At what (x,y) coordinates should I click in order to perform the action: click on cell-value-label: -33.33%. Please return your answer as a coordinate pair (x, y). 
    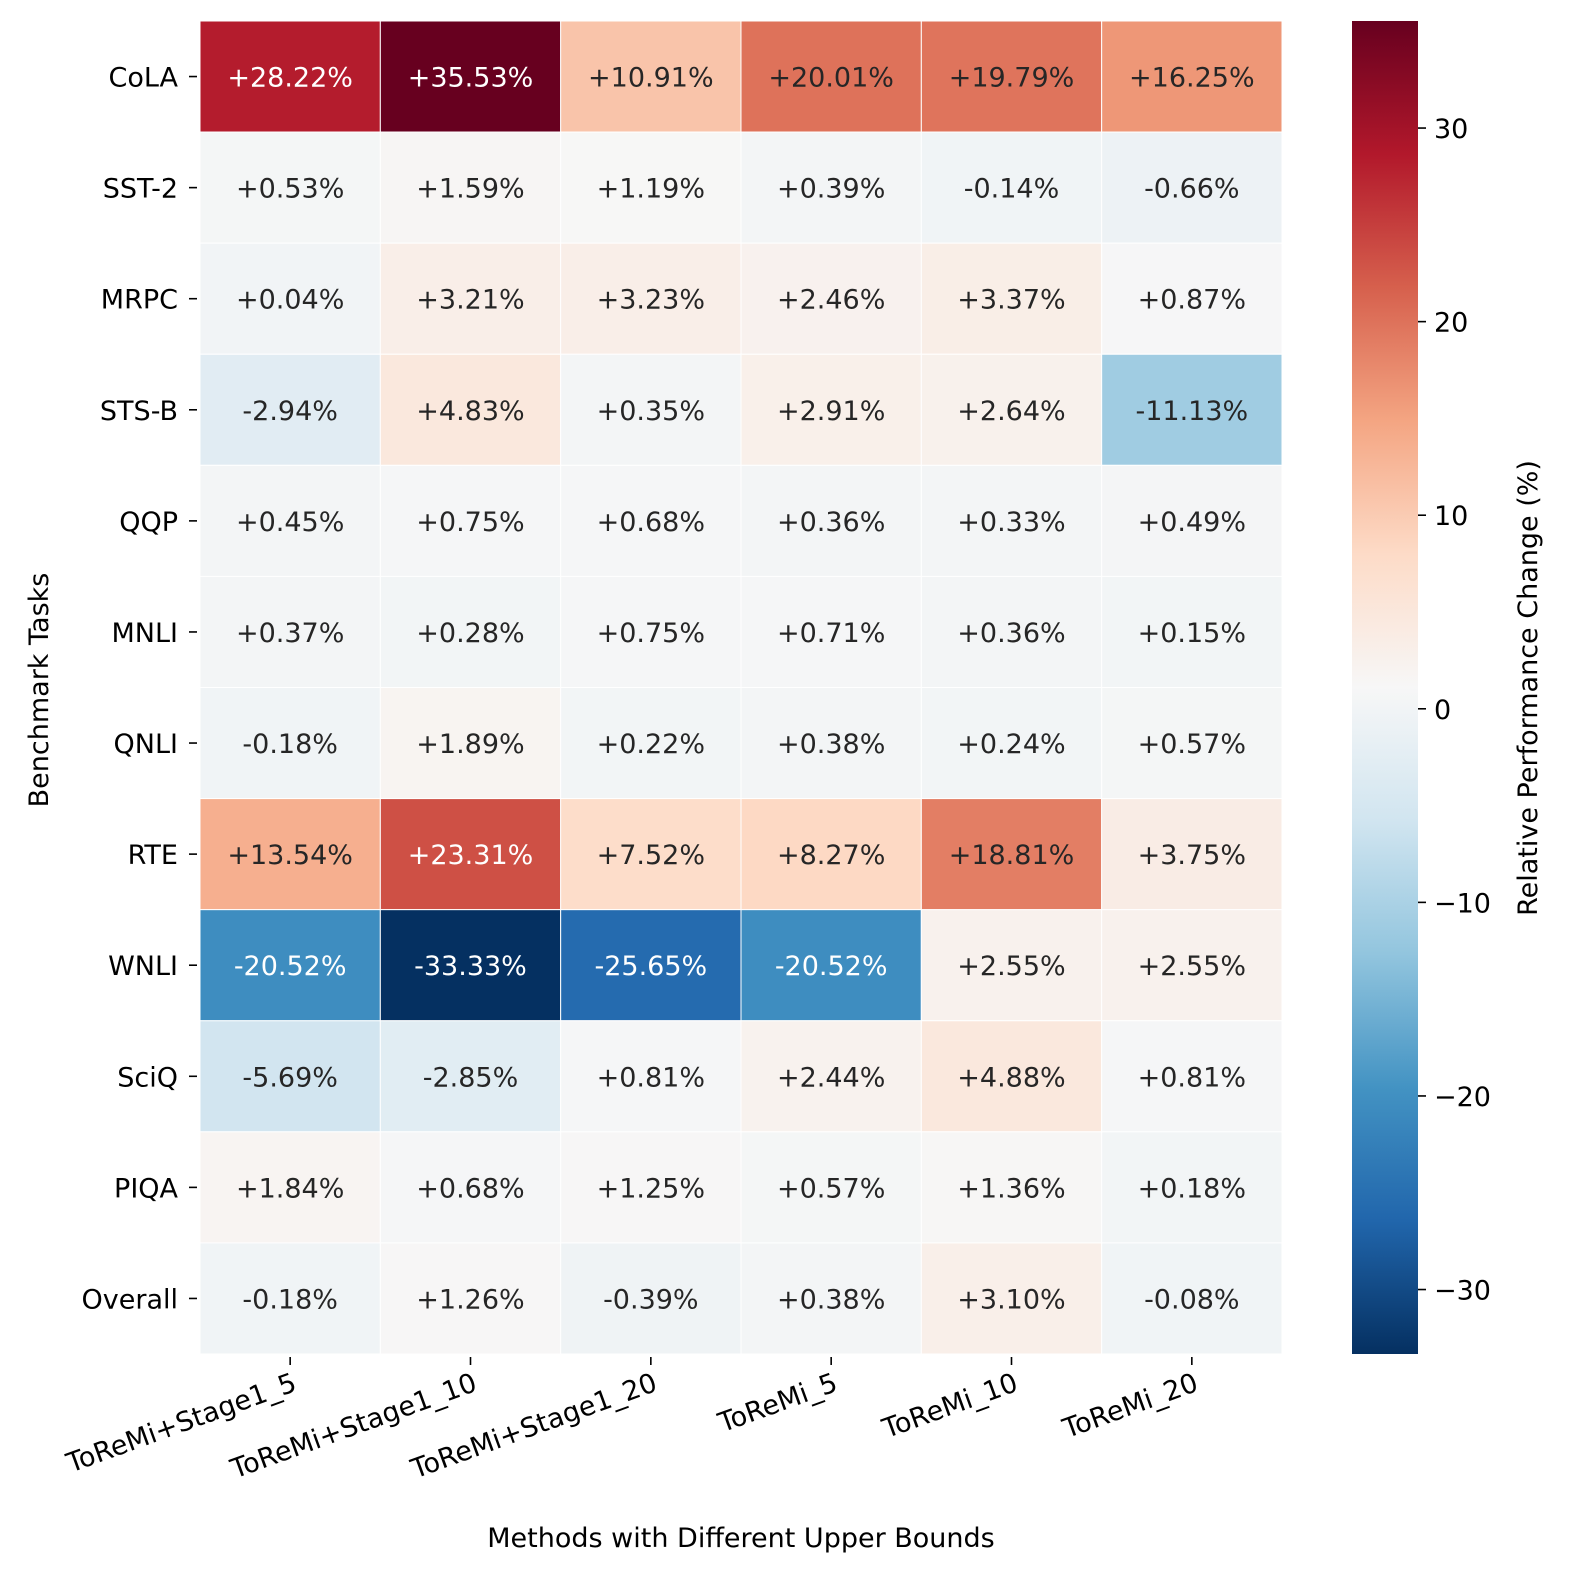
    Looking at the image, I should click on (470, 966).